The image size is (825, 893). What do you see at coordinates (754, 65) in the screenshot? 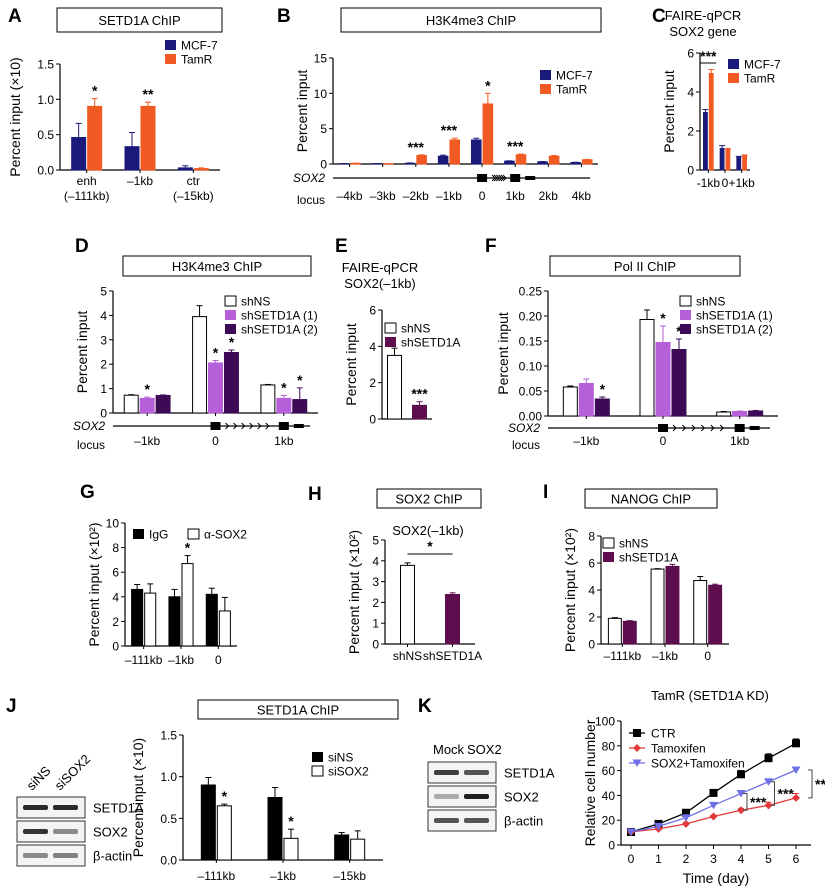
I see `legend-item: MCF-7` at bounding box center [754, 65].